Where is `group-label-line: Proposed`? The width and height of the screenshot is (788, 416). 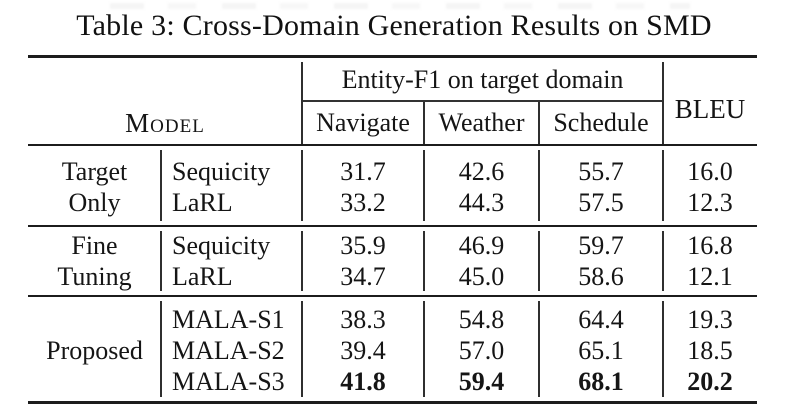 group-label-line: Proposed is located at coordinates (94, 350).